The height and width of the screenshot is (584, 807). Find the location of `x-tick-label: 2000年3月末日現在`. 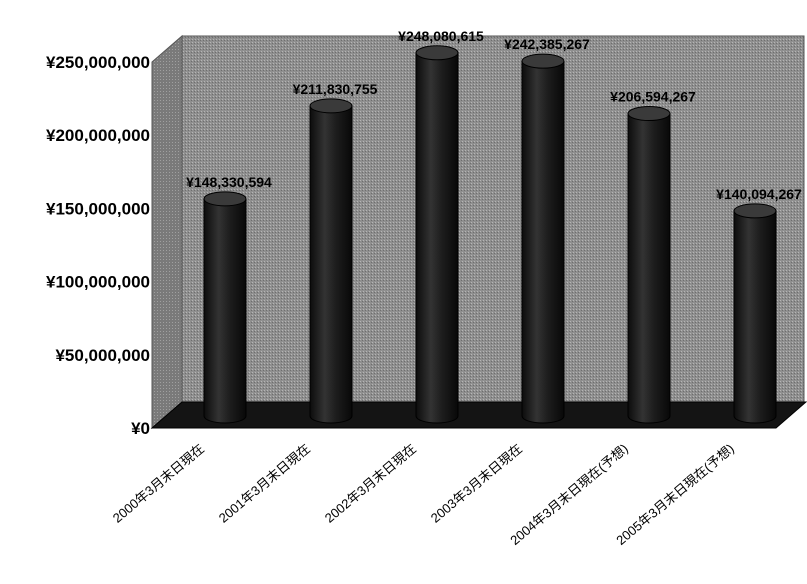

x-tick-label: 2000年3月末日現在 is located at coordinates (158, 483).